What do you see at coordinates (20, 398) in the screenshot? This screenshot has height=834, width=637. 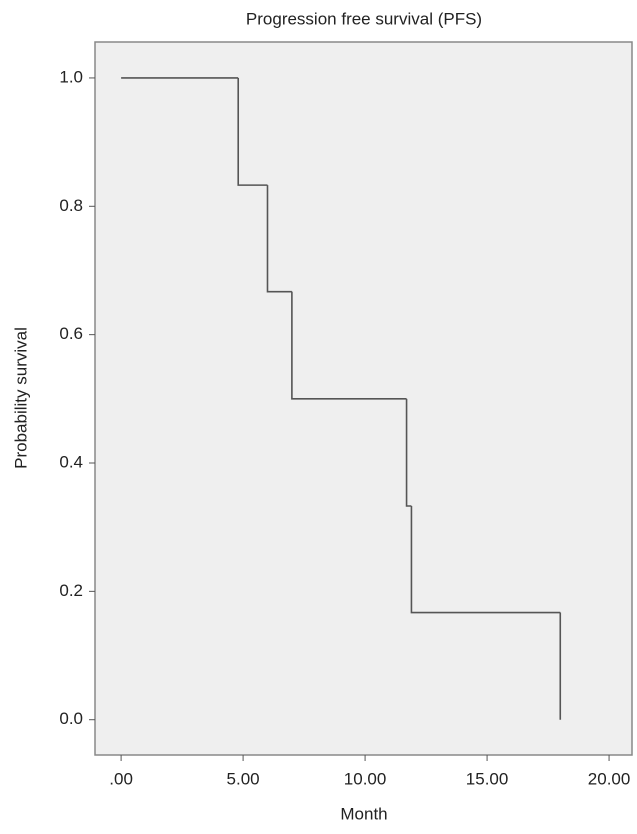 I see `y-axis-label: Probability survival` at bounding box center [20, 398].